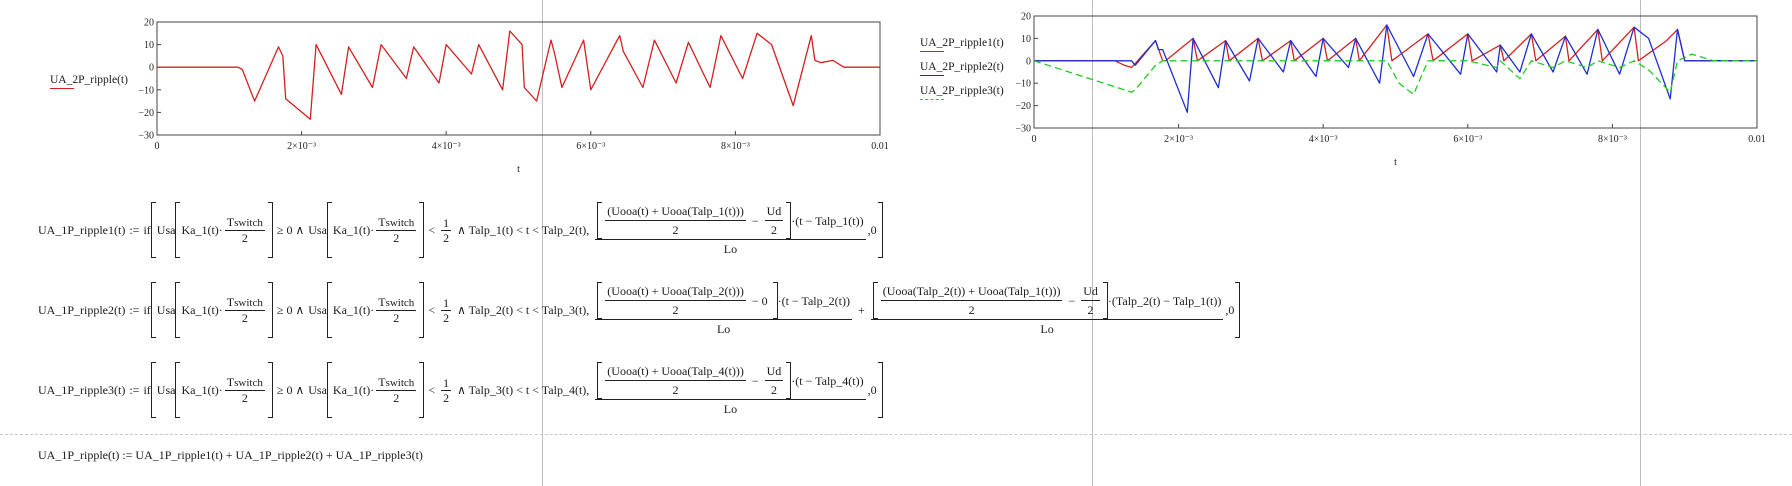 The height and width of the screenshot is (486, 1792). Describe the element at coordinates (675, 291) in the screenshot. I see `numerator: (Uooa(t) + Uooa(Talp_2(t)))` at that location.